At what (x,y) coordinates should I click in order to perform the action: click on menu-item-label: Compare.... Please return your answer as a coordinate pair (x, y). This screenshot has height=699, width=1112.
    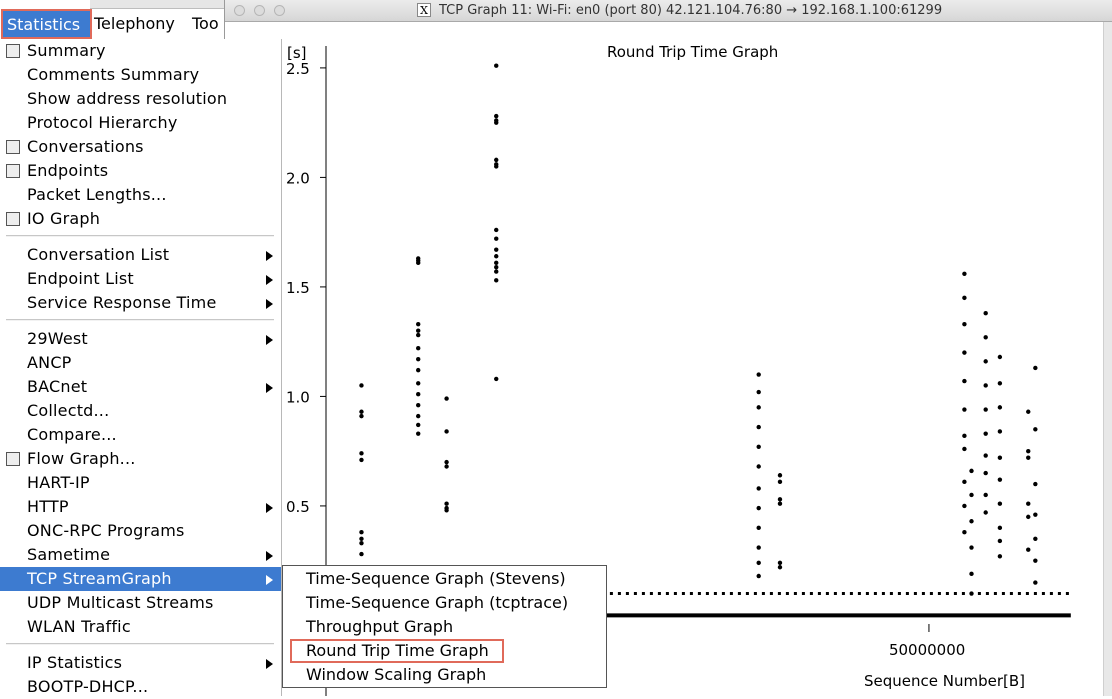
    Looking at the image, I should click on (72, 434).